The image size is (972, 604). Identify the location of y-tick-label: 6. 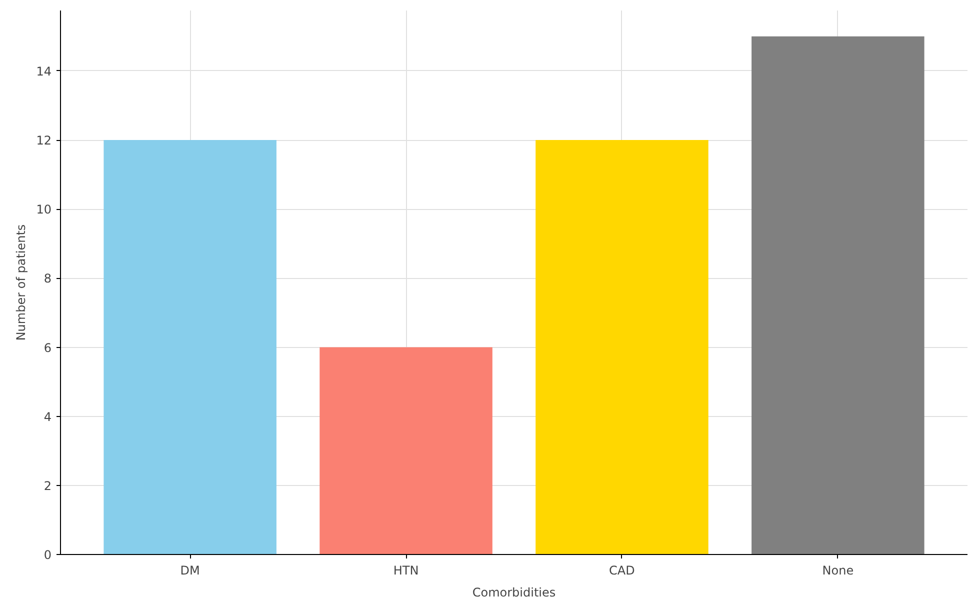
(48, 347).